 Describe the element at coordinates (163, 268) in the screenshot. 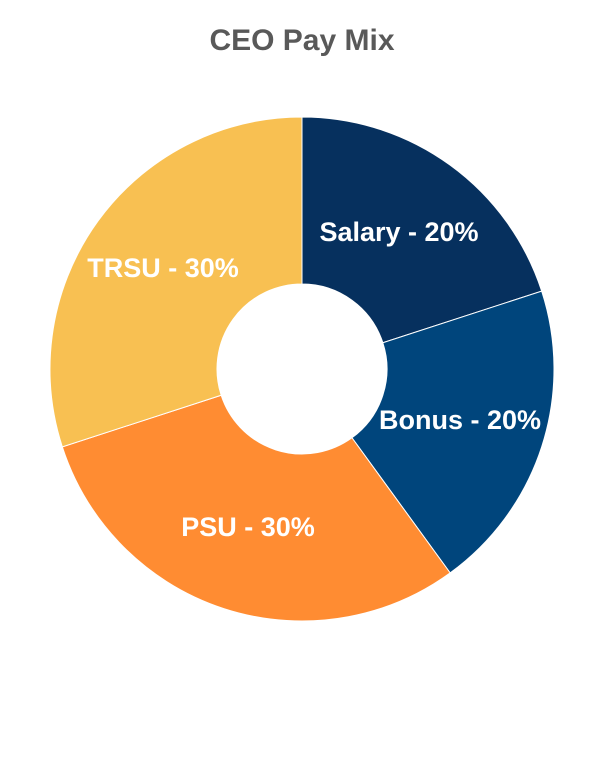

I see `data-label-trsu: TRSU - 30%` at that location.